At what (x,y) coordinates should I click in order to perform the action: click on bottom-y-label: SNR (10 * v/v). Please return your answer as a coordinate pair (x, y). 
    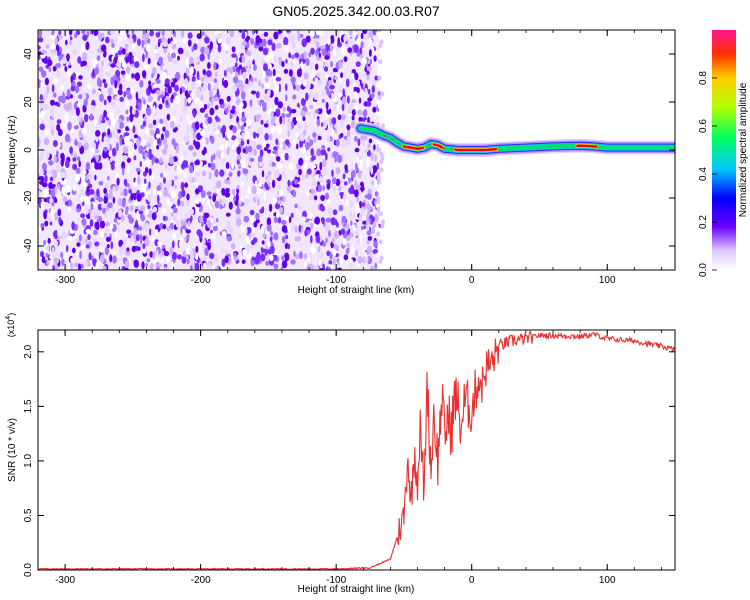
    Looking at the image, I should click on (12, 450).